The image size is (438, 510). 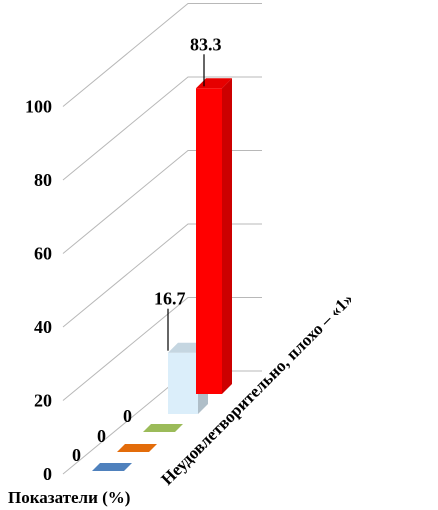 What do you see at coordinates (227, 236) in the screenshot?
I see `bar-side` at bounding box center [227, 236].